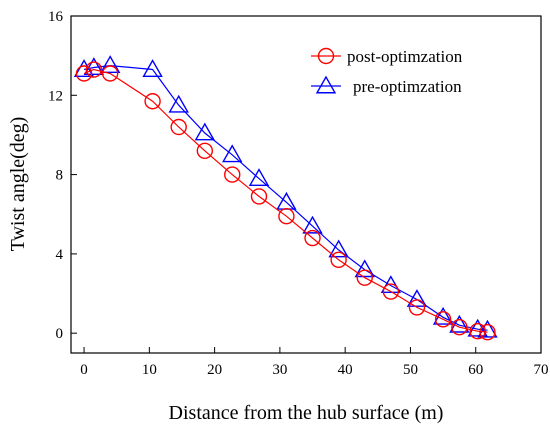 The image size is (550, 432). I want to click on x-tick-label: 60, so click(475, 370).